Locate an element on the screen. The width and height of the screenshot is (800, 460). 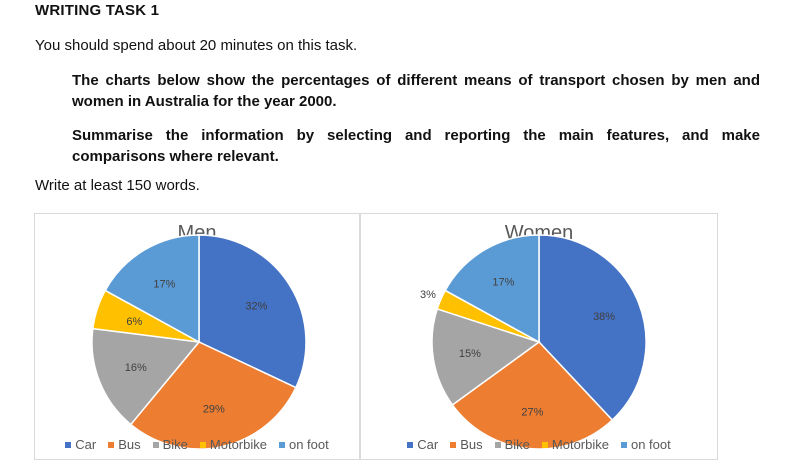
women-label-bike: 15% is located at coordinates (470, 354).